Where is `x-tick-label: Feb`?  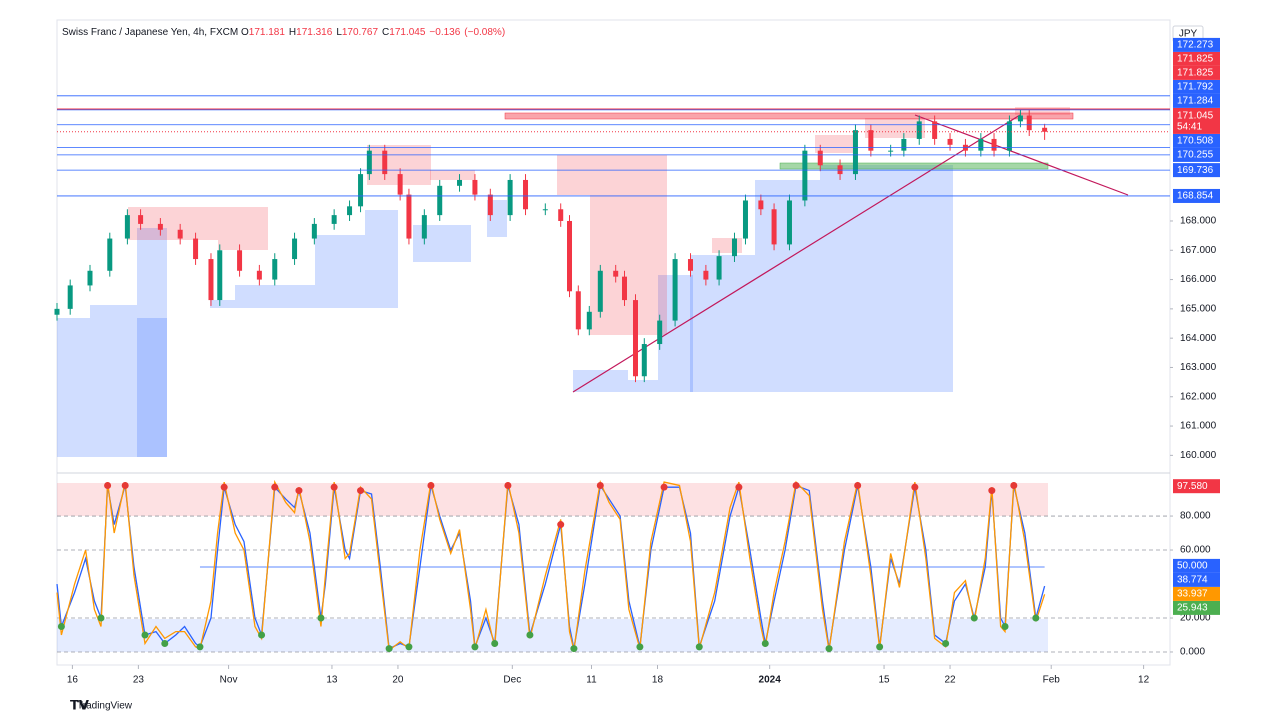
x-tick-label: Feb is located at coordinates (1052, 680).